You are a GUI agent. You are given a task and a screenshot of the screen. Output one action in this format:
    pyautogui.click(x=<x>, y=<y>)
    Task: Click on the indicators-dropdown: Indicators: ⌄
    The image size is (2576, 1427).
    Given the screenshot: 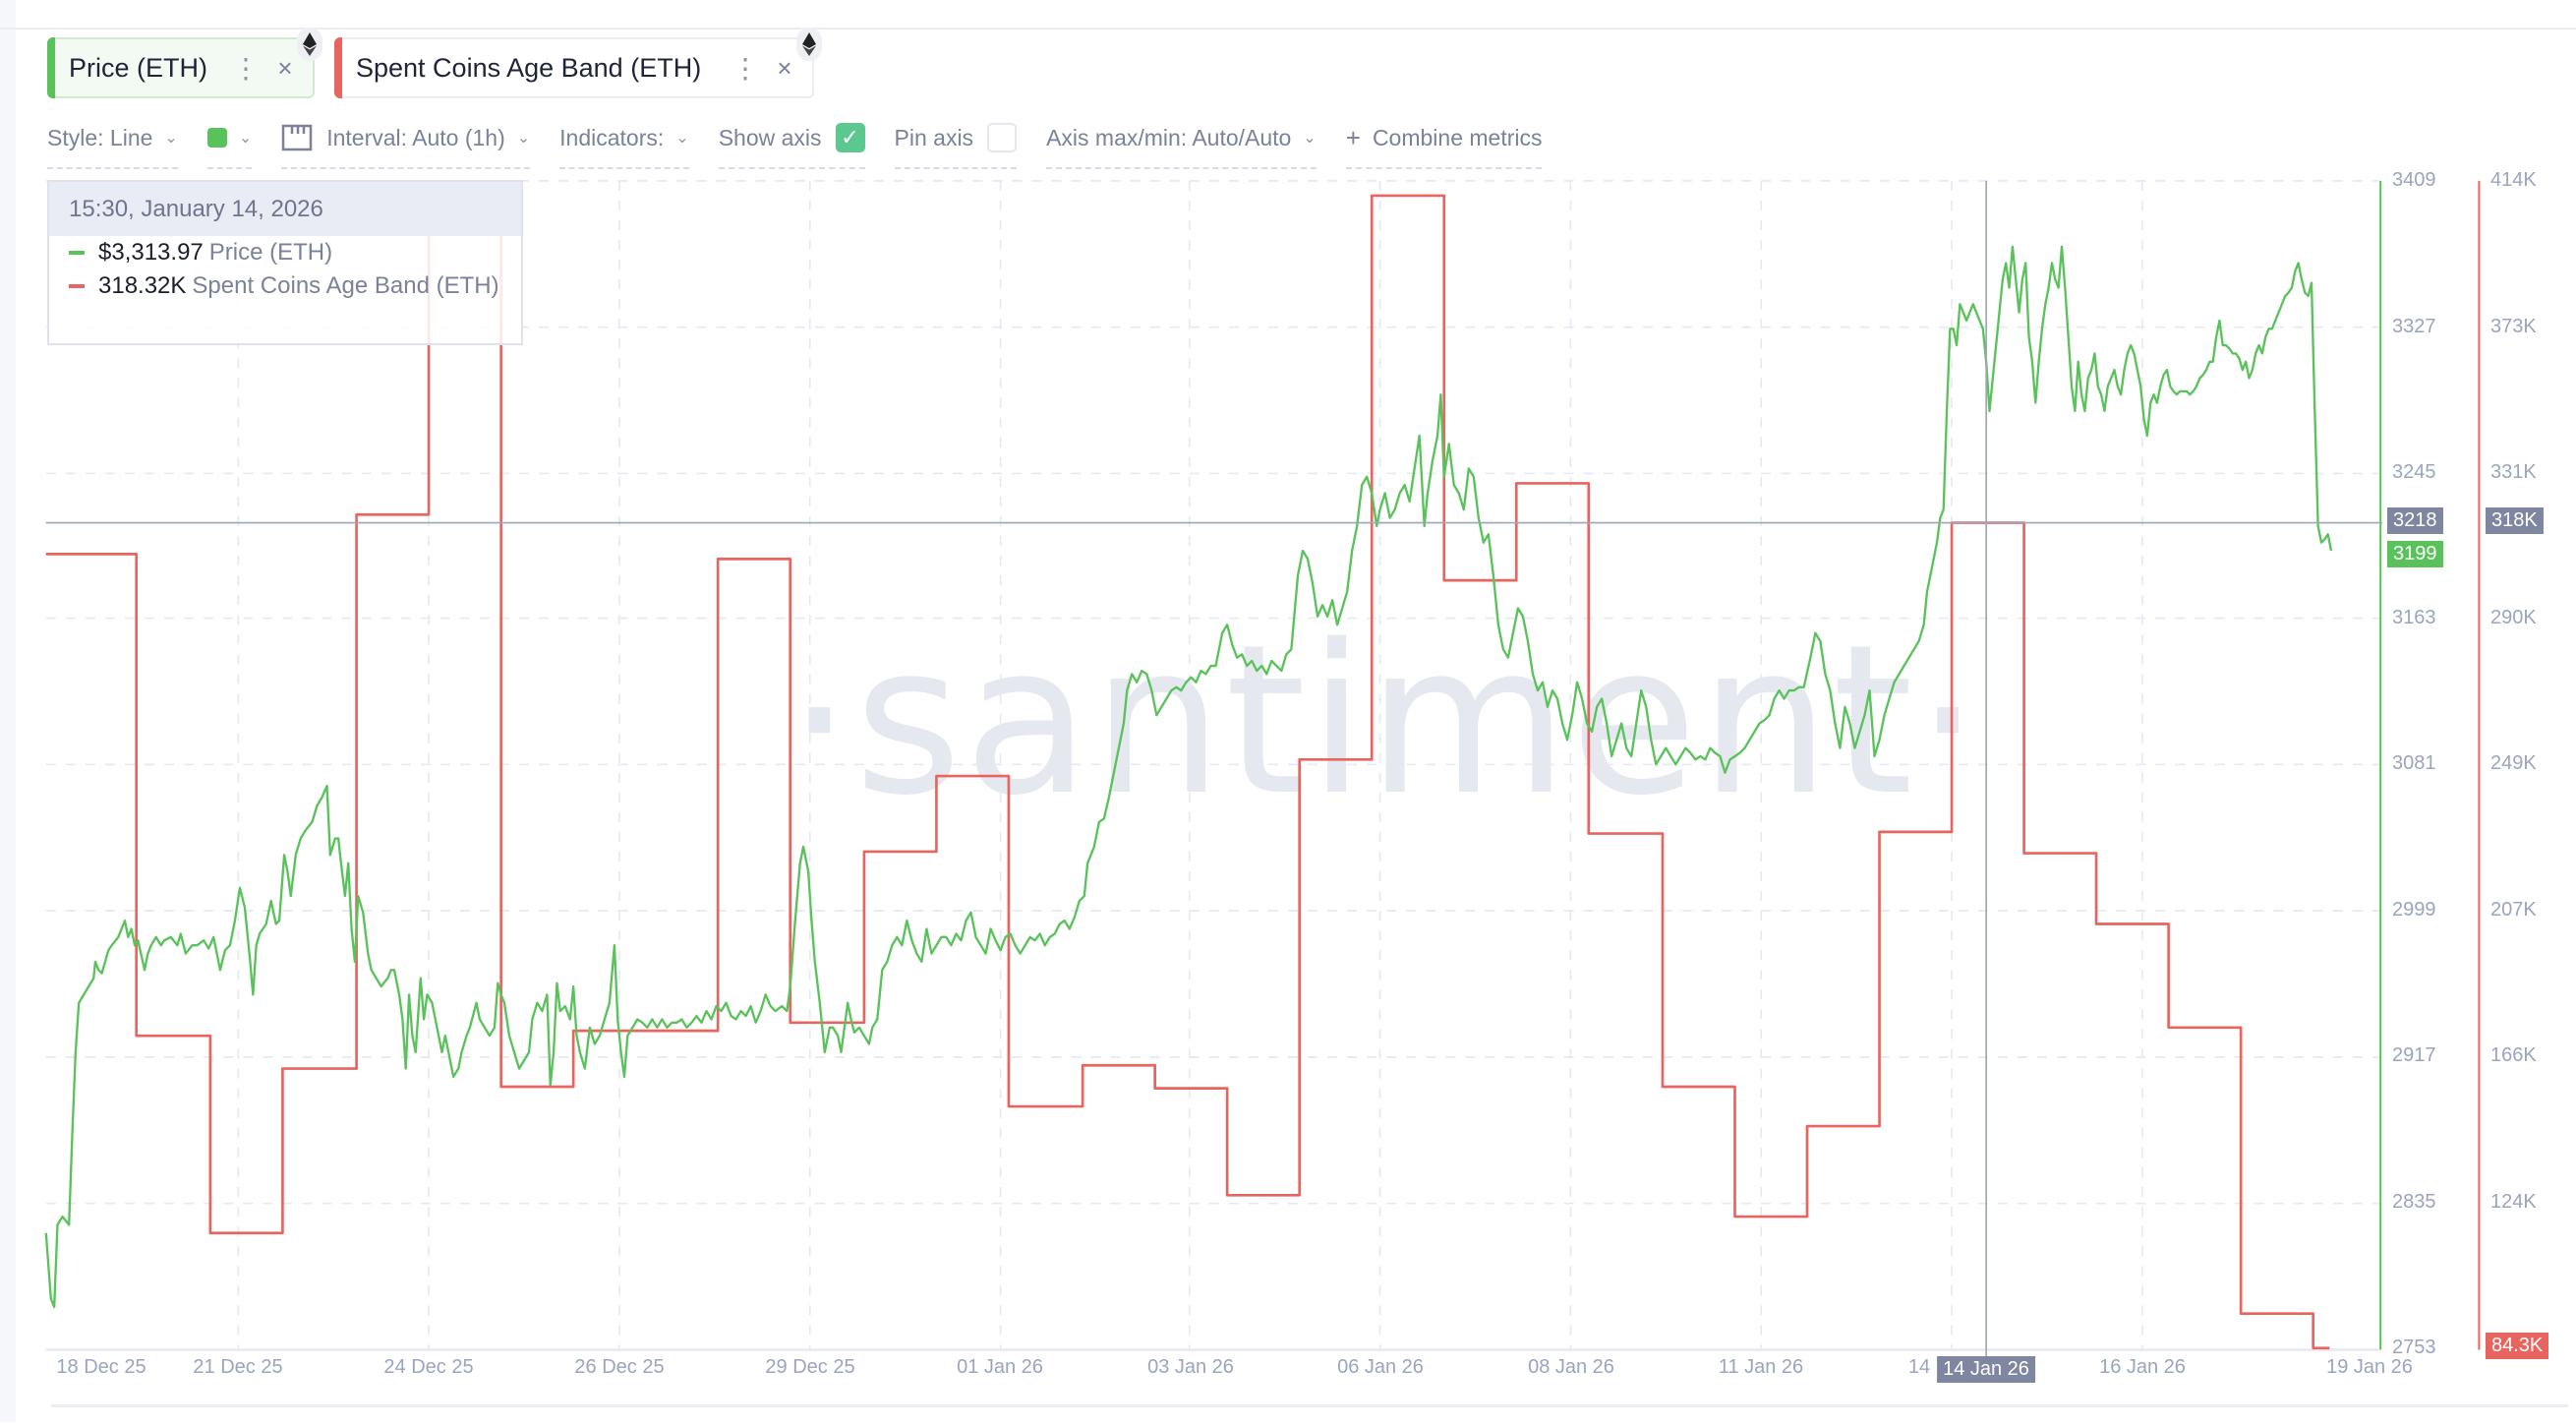 What is the action you would take?
    pyautogui.click(x=624, y=143)
    